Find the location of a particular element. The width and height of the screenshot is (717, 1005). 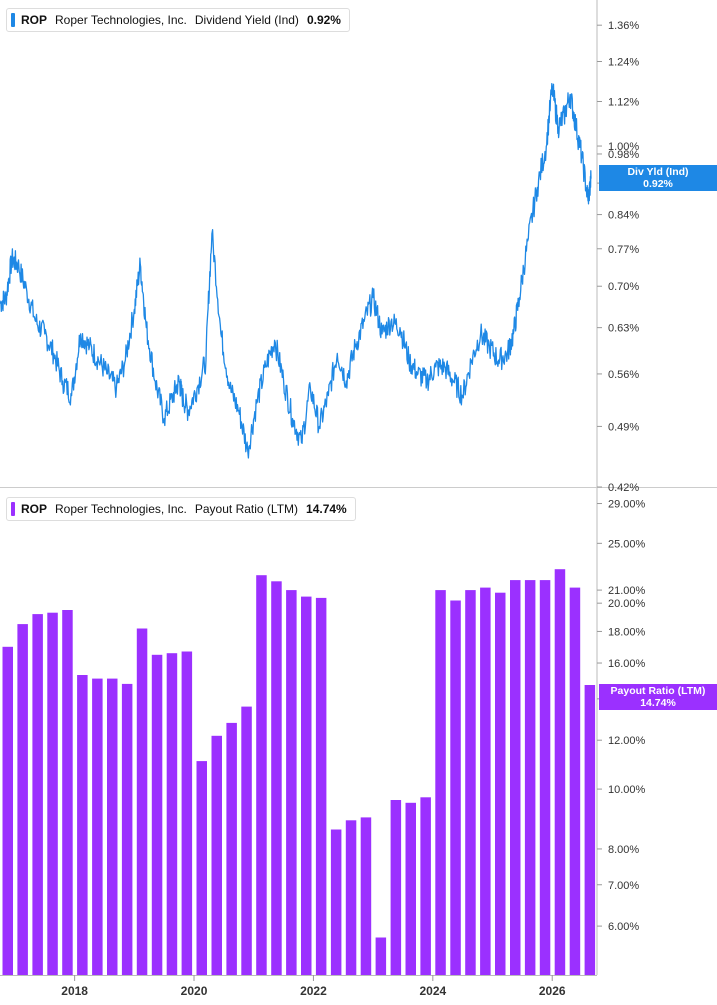

y-tick-label: 1.00% is located at coordinates (623, 147).